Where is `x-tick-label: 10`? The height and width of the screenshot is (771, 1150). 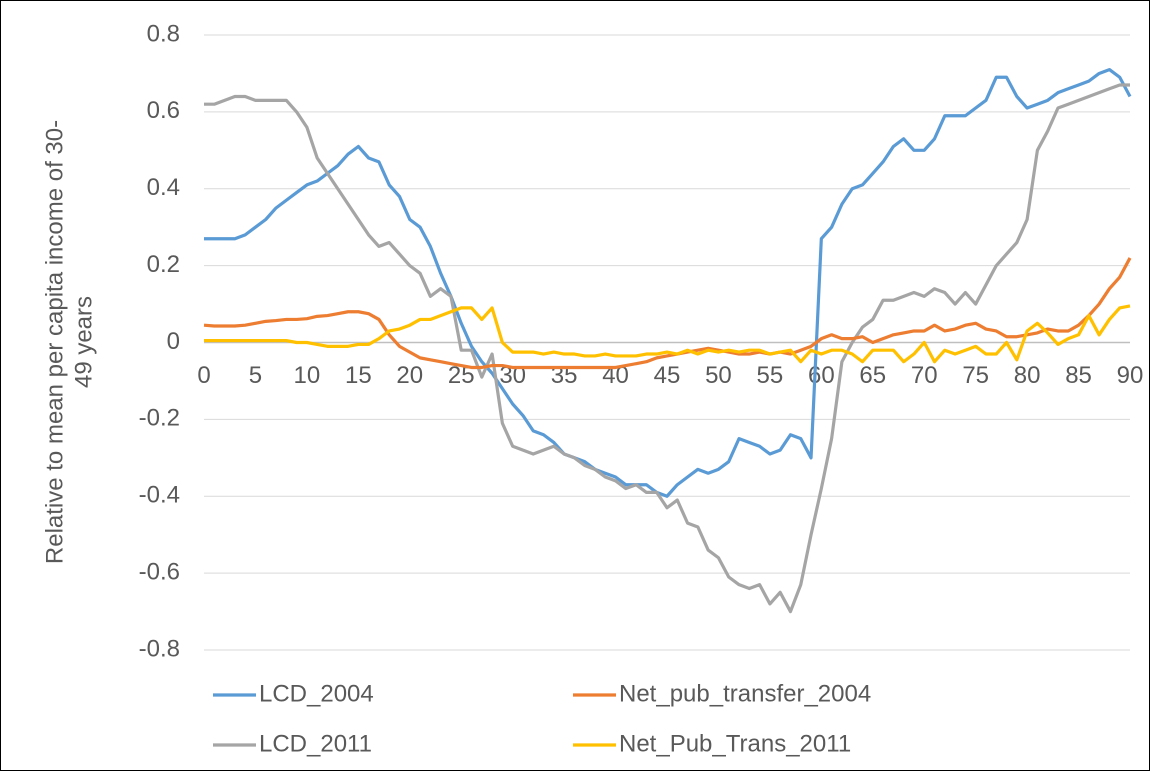
x-tick-label: 10 is located at coordinates (307, 375).